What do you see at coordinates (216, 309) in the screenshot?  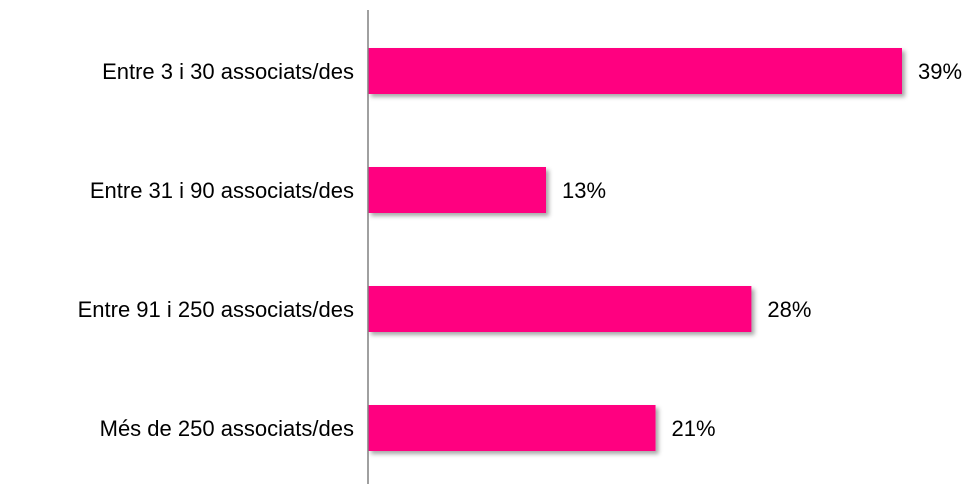 I see `category-label: Entre 91 i 250 associats/des` at bounding box center [216, 309].